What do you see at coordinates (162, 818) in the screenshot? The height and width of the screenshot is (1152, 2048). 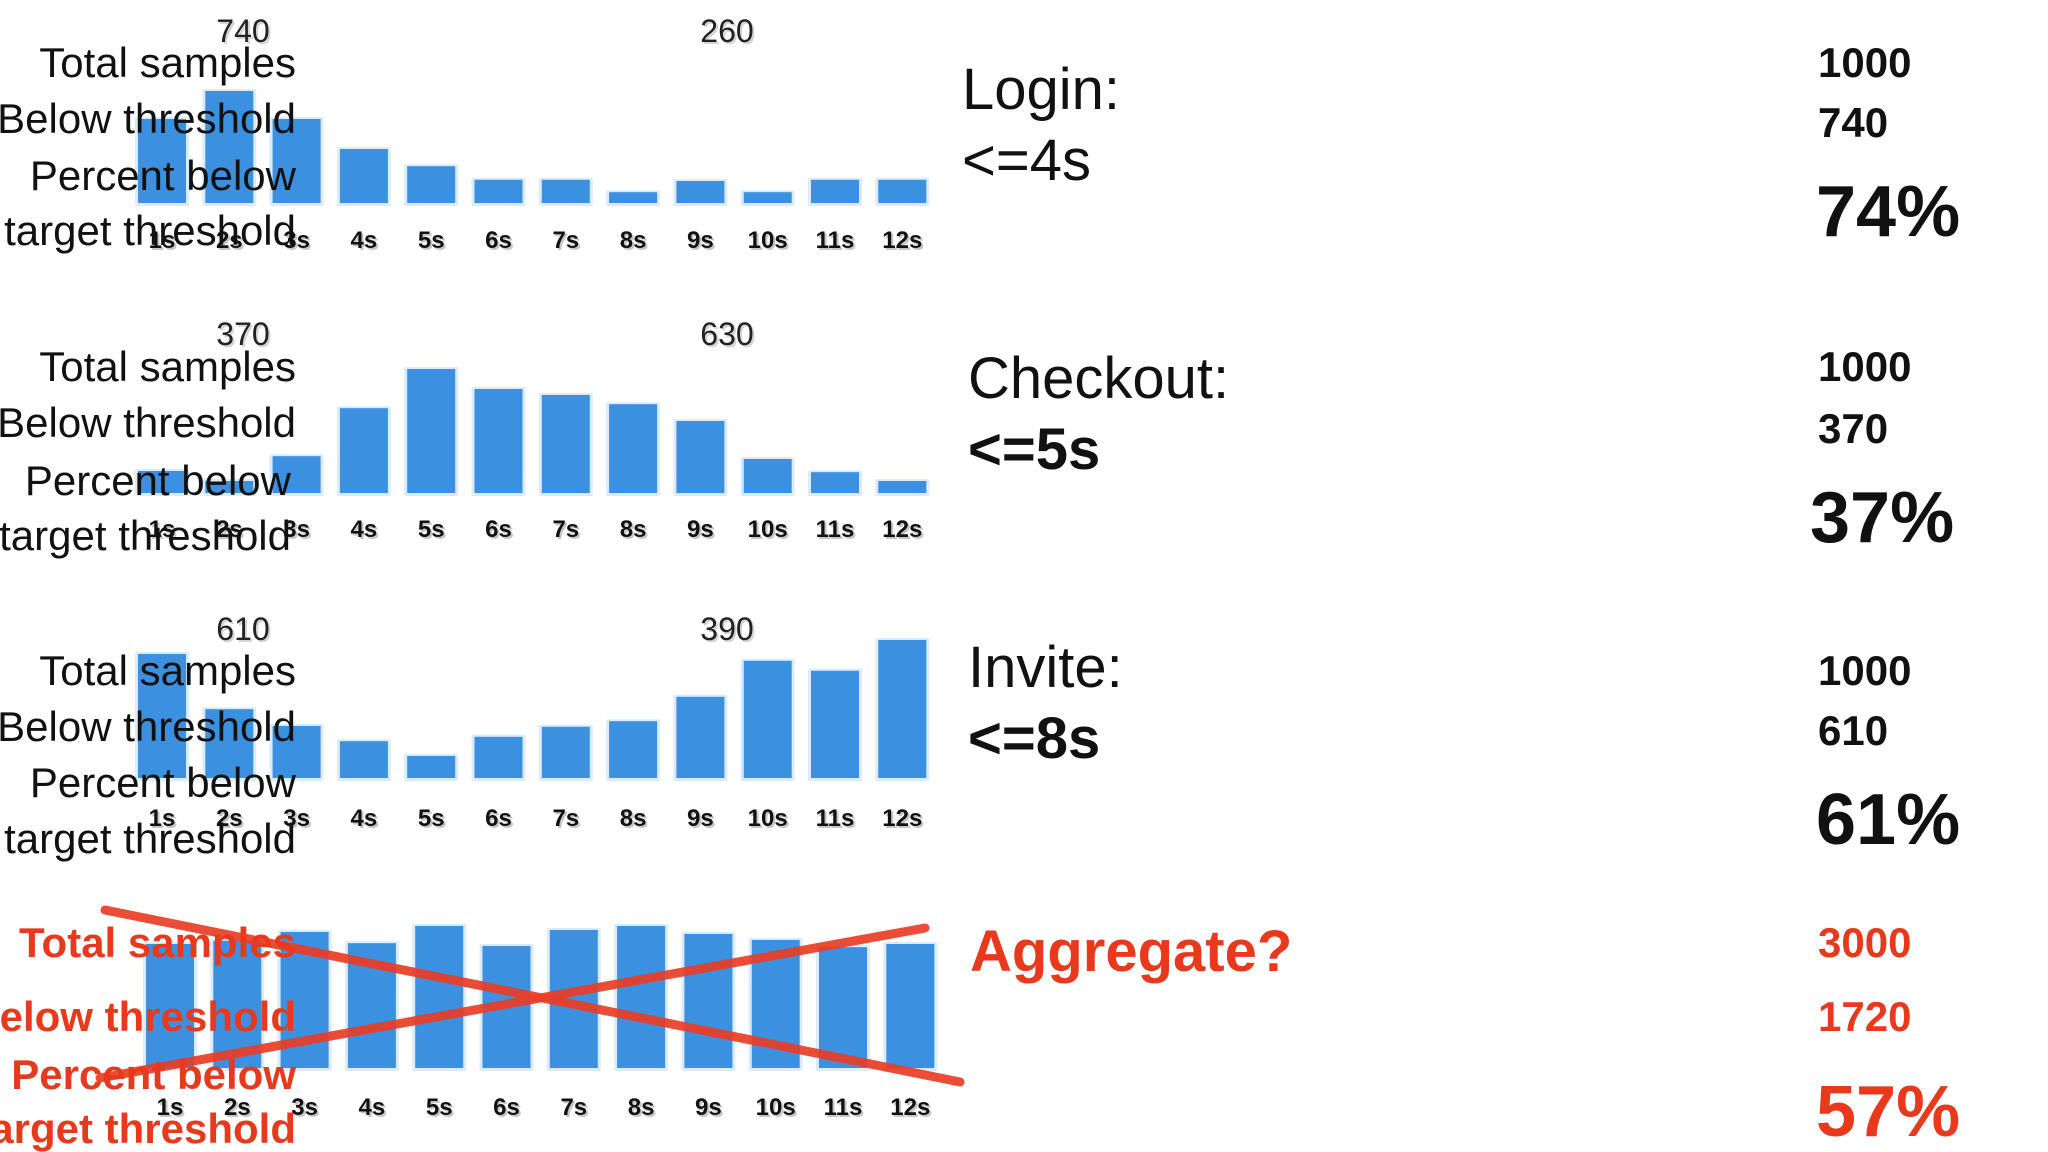 I see `invite-tick-1s: 1s` at bounding box center [162, 818].